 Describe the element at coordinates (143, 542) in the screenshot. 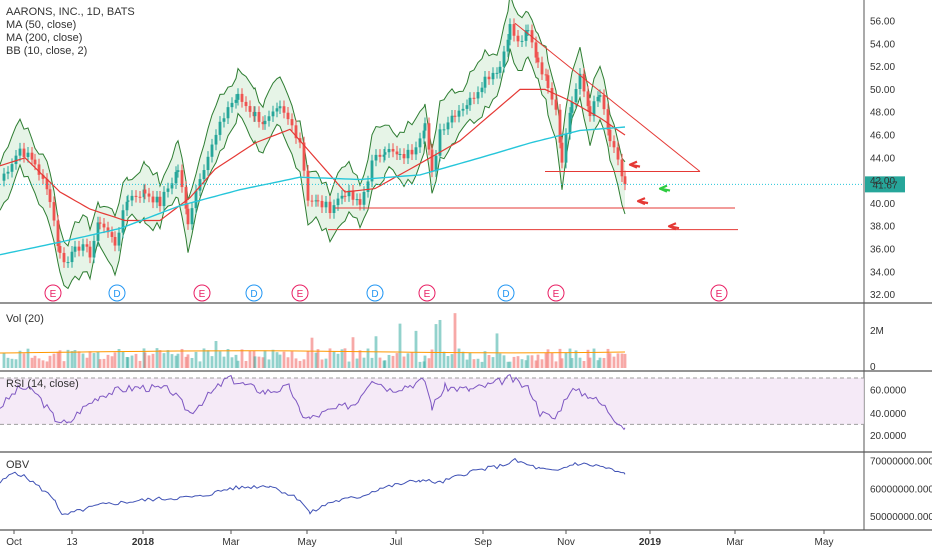

I see `x-axis-label: 2018` at that location.